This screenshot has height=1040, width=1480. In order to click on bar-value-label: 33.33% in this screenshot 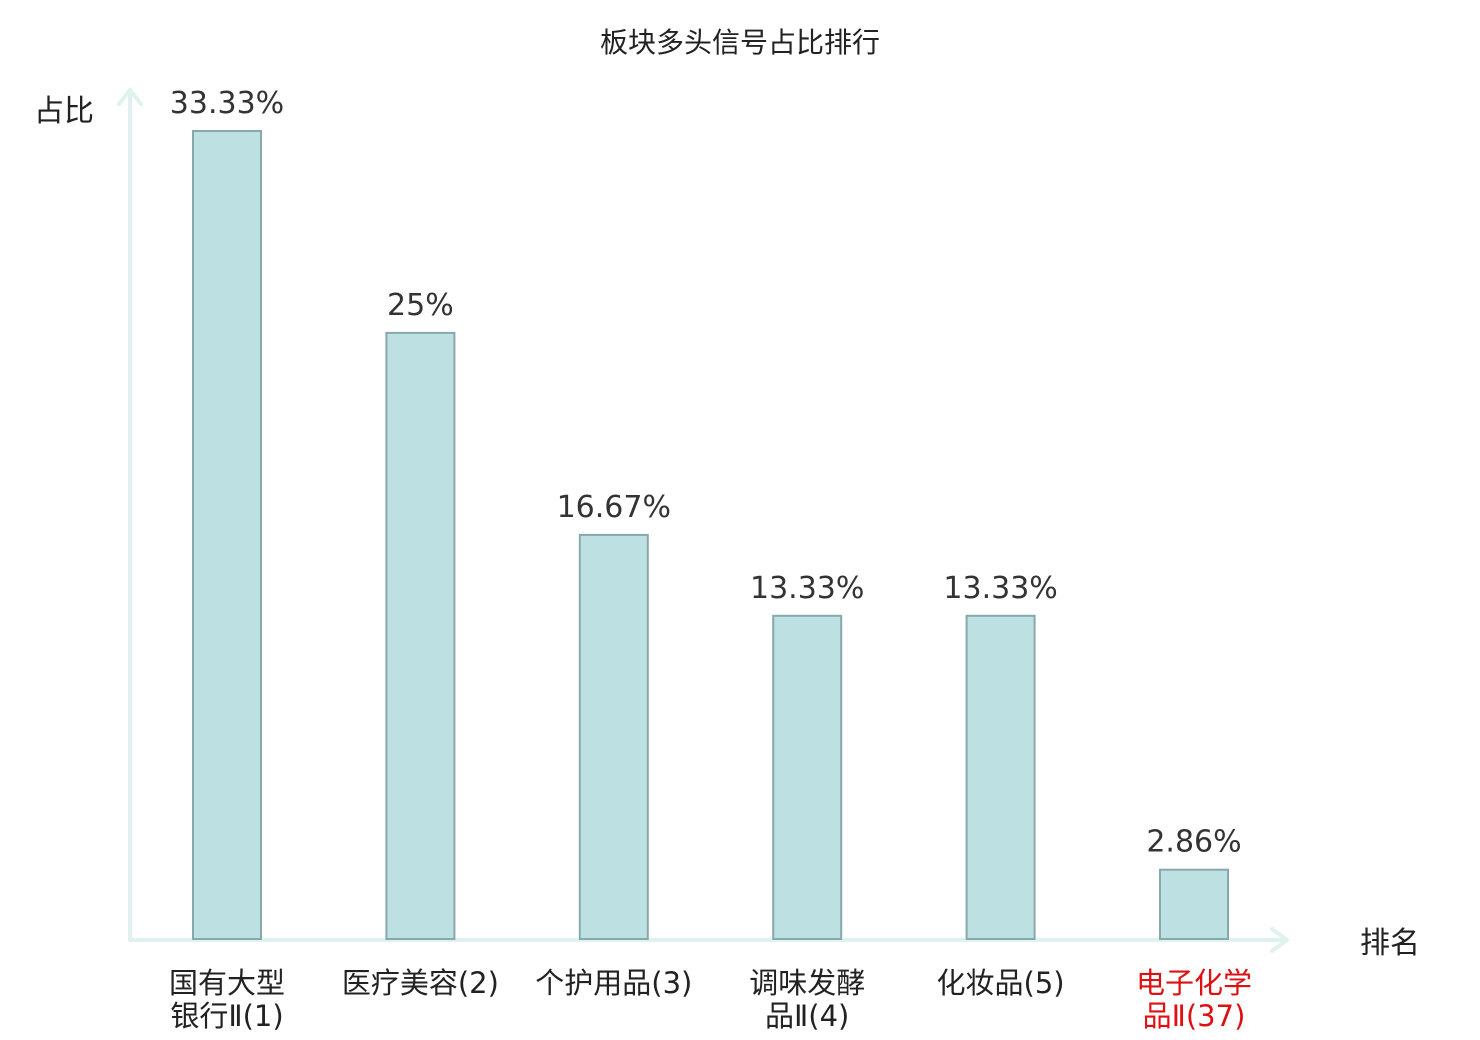, I will do `click(227, 103)`.